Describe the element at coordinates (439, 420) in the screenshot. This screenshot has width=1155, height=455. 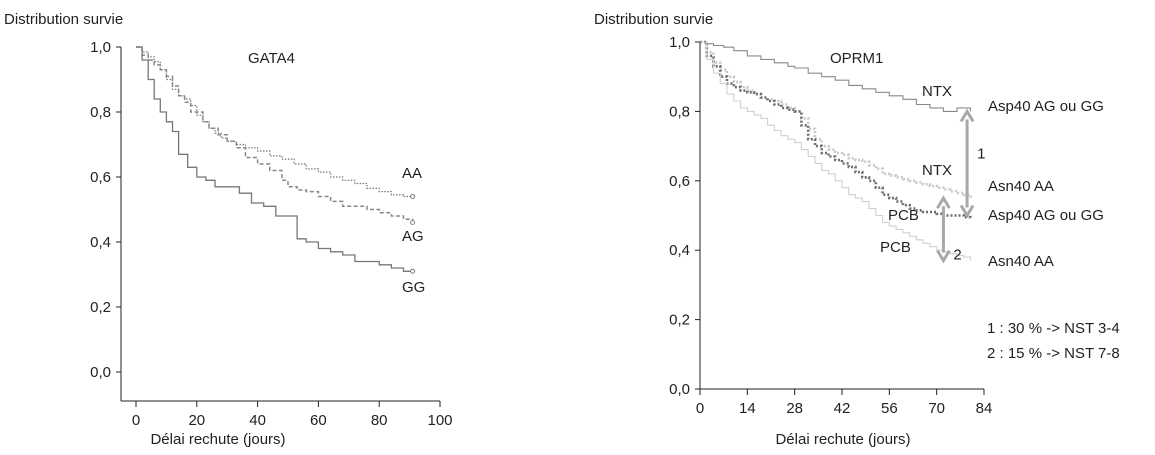
I see `left-x-tick-label: 100` at that location.